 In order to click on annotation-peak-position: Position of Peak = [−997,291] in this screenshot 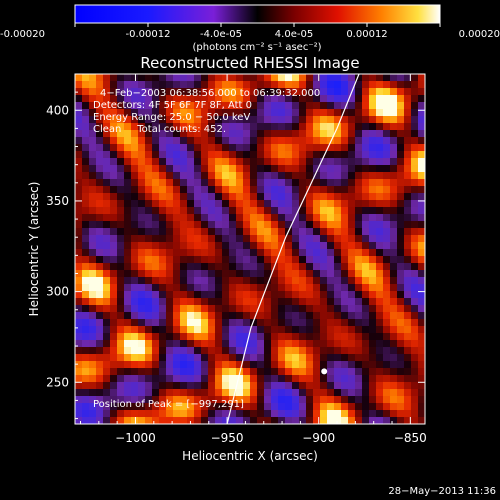, I will do `click(168, 404)`.